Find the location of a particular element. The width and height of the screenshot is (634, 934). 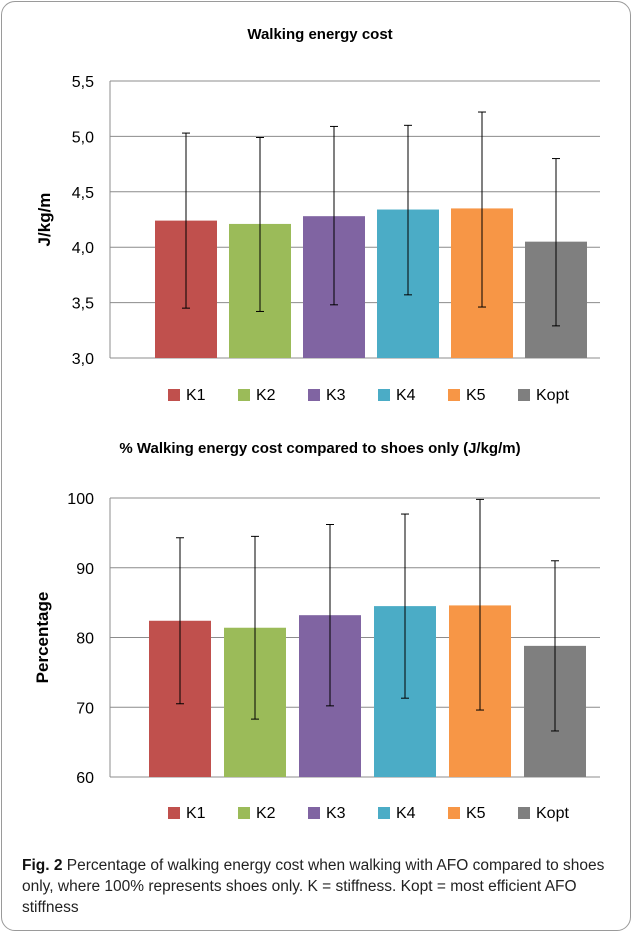

chart2-y-tick-label: 80 is located at coordinates (85, 639).